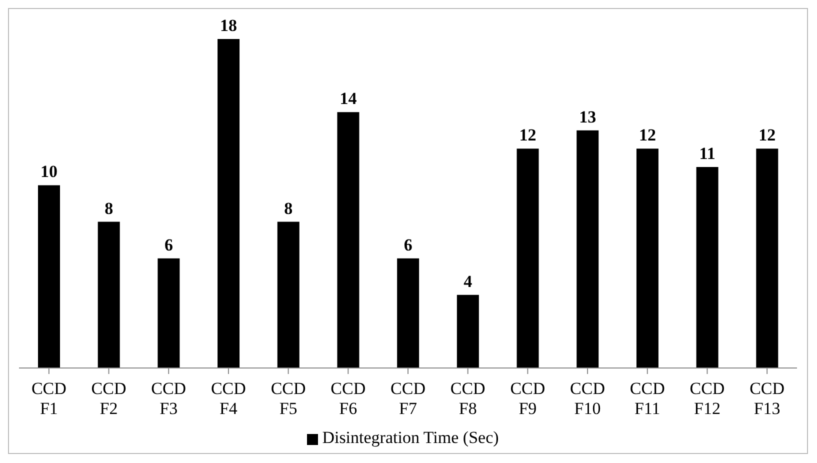  What do you see at coordinates (410, 437) in the screenshot?
I see `legend-label: Disintegration Time (Sec)` at bounding box center [410, 437].